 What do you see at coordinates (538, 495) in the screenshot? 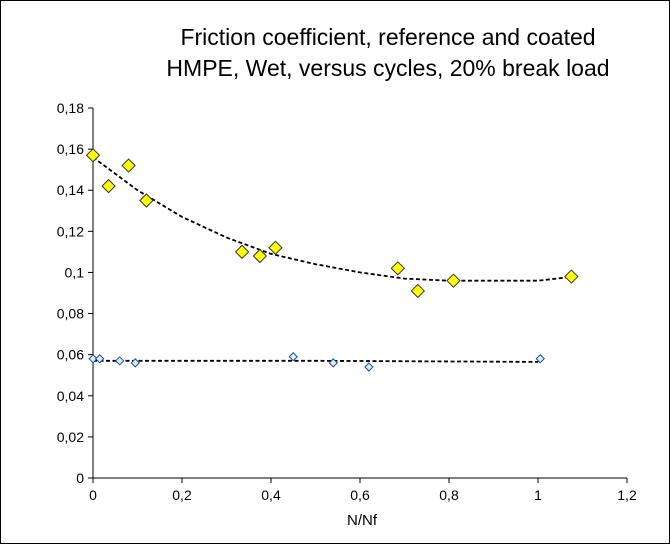
I see `x-tick-label: 1` at bounding box center [538, 495].